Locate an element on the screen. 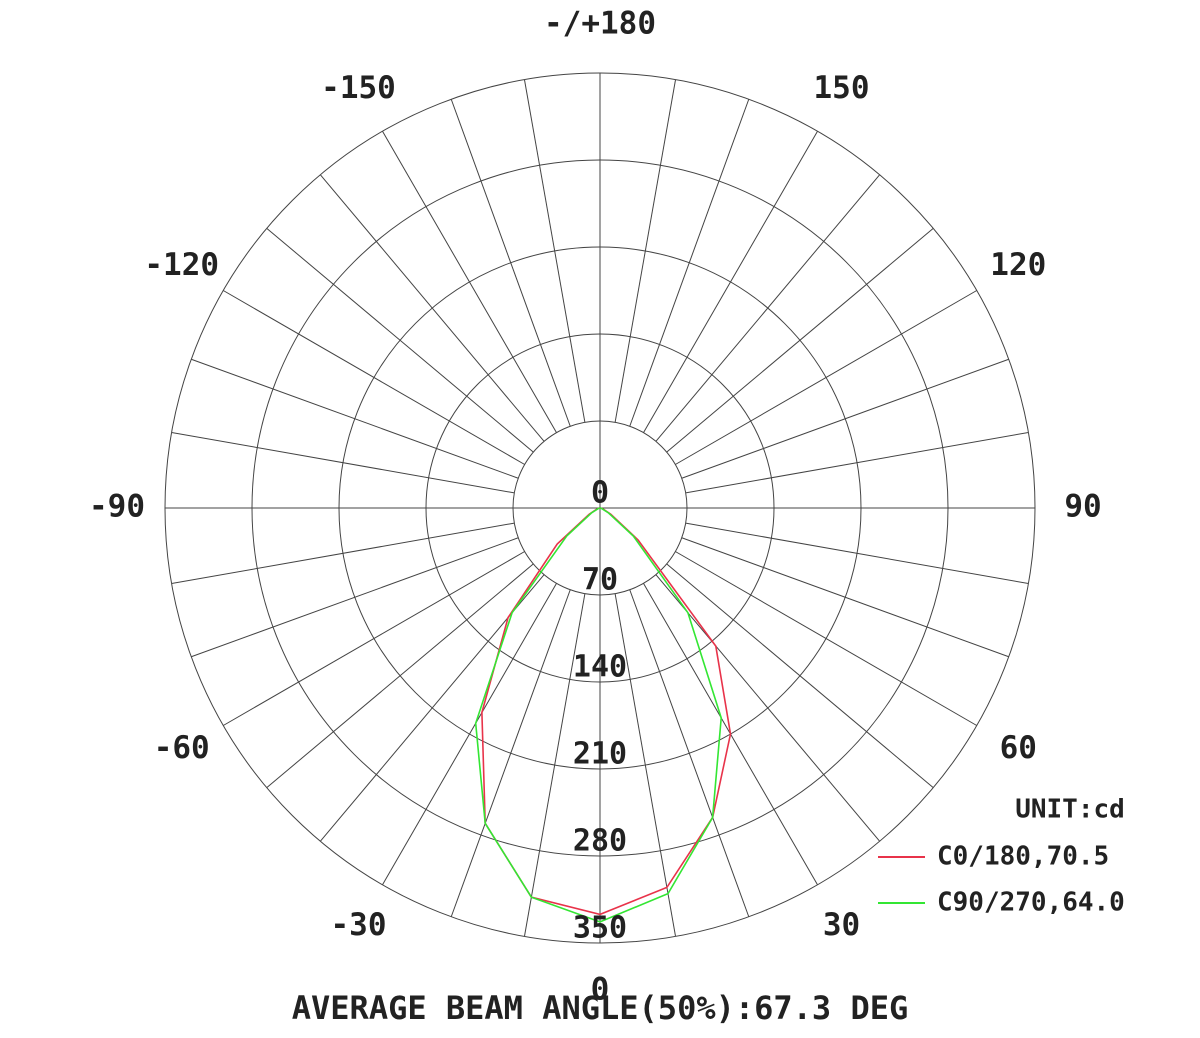  curves is located at coordinates (603, 715).